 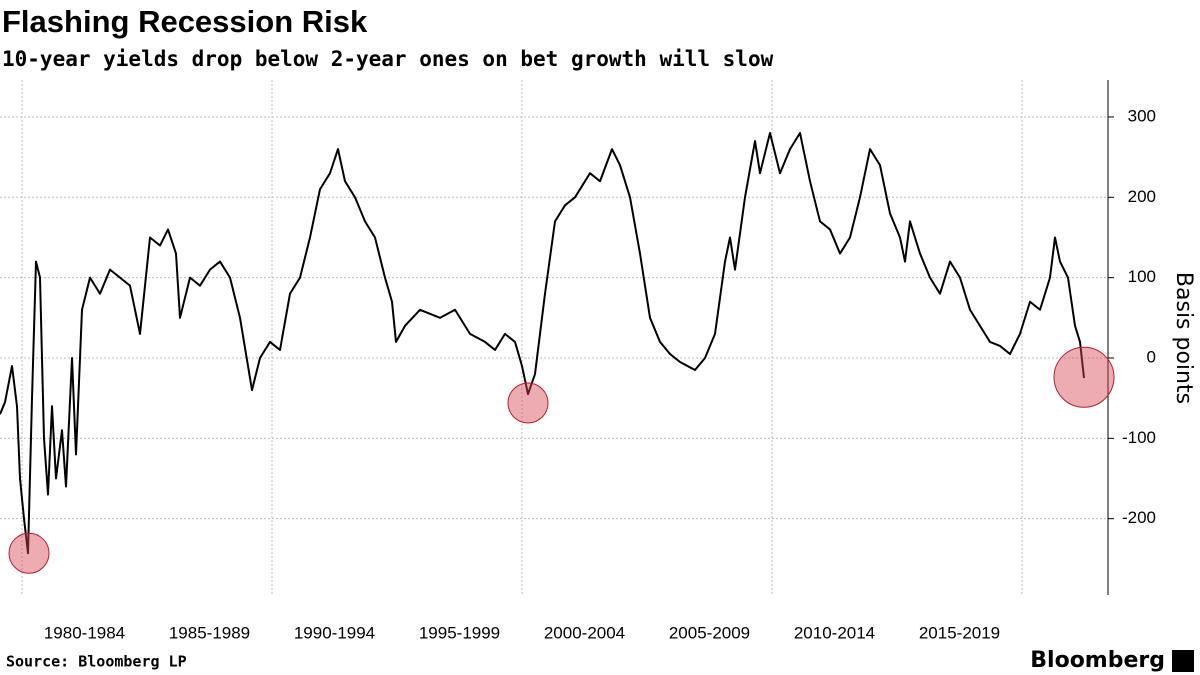 I want to click on x-tick-label: 1985-1989, so click(x=209, y=632).